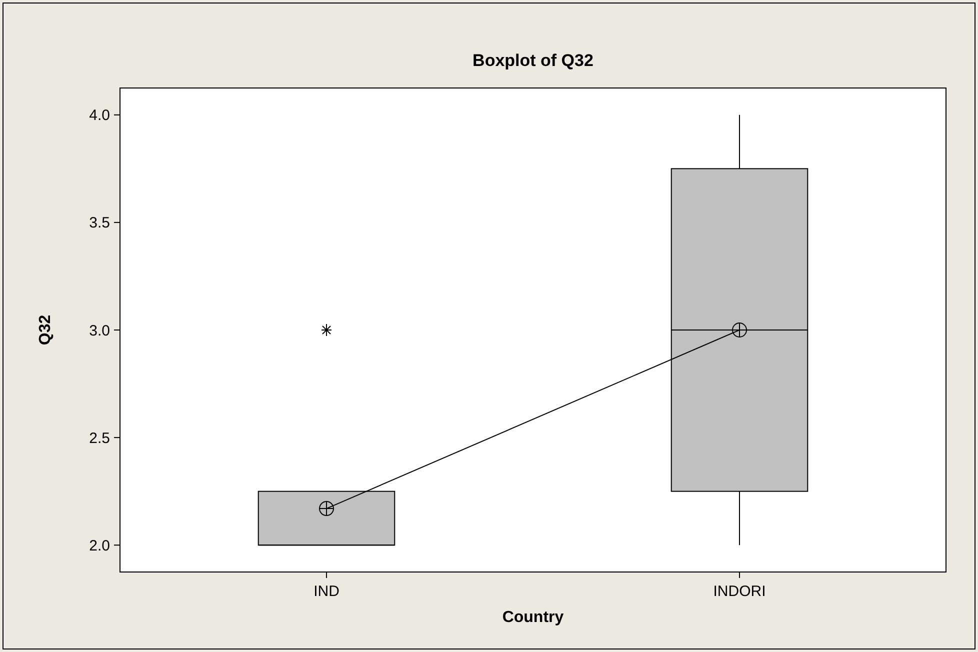 This screenshot has width=978, height=652. I want to click on y-tick-label: 2.0, so click(99, 545).